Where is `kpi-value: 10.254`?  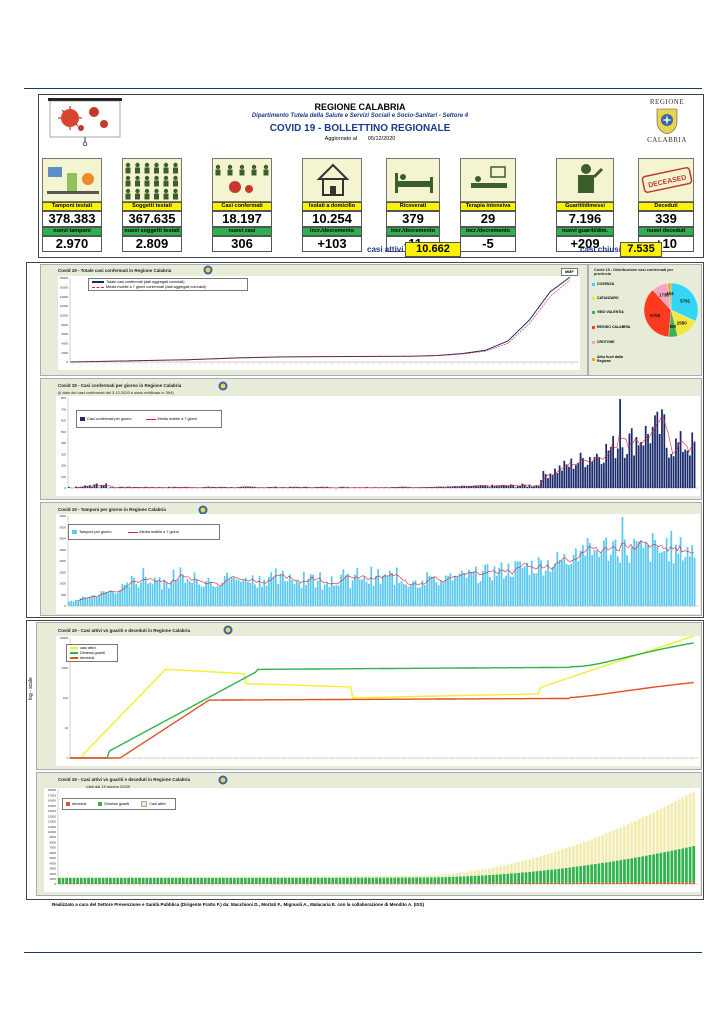 kpi-value: 10.254 is located at coordinates (332, 219).